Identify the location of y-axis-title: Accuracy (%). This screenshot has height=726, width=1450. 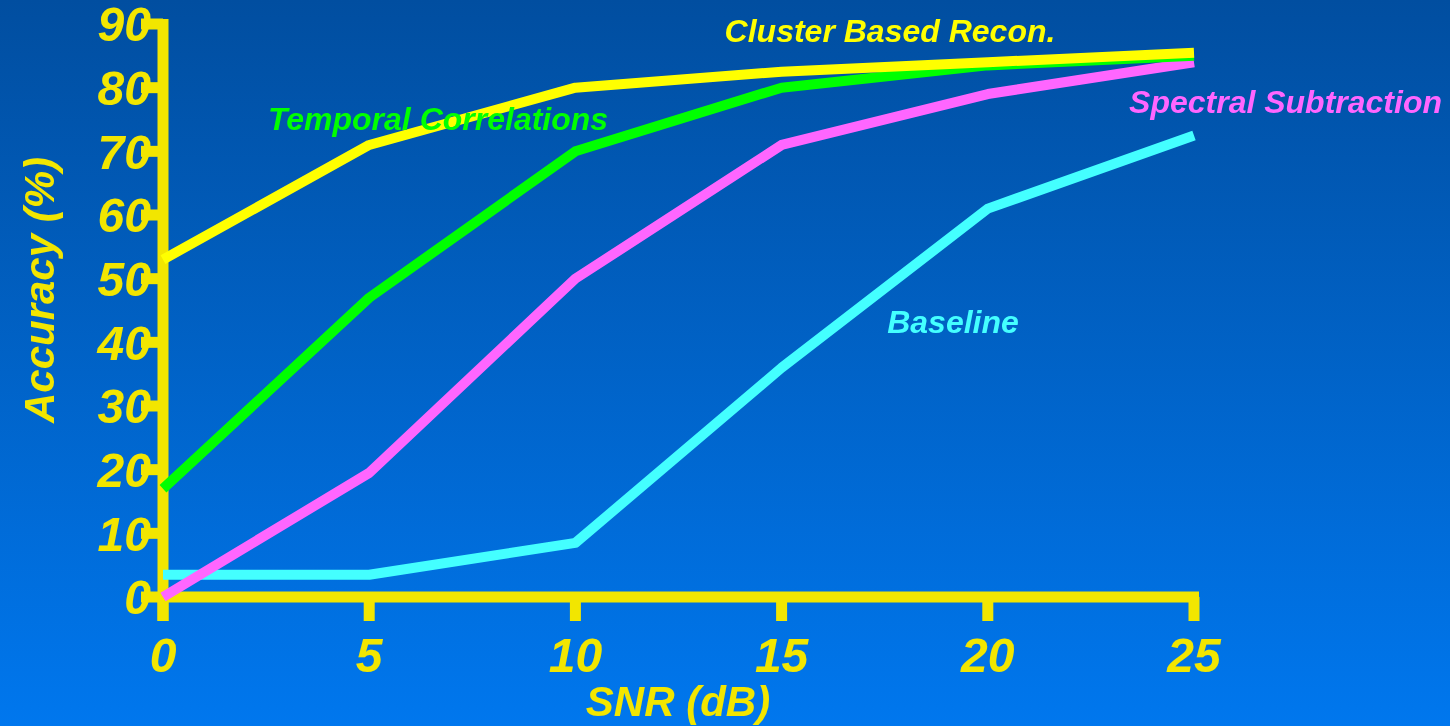
(39, 290).